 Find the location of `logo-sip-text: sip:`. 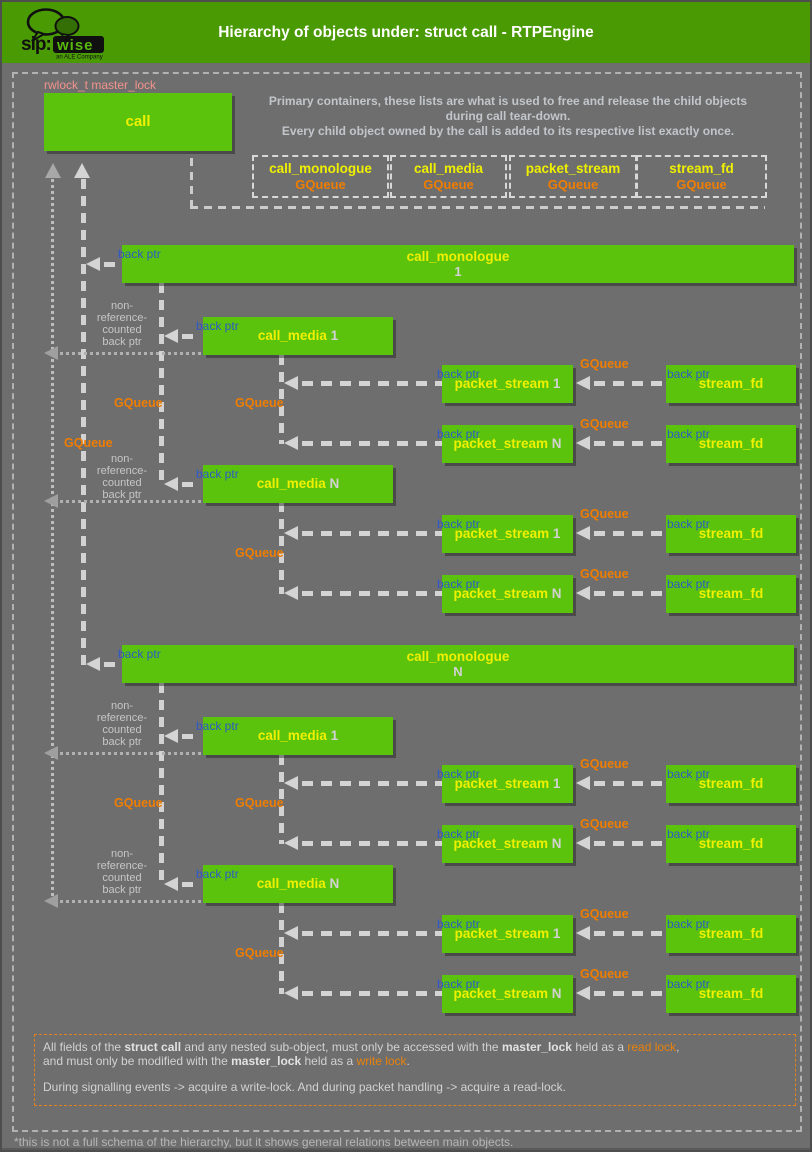

logo-sip-text: sip: is located at coordinates (36, 44).